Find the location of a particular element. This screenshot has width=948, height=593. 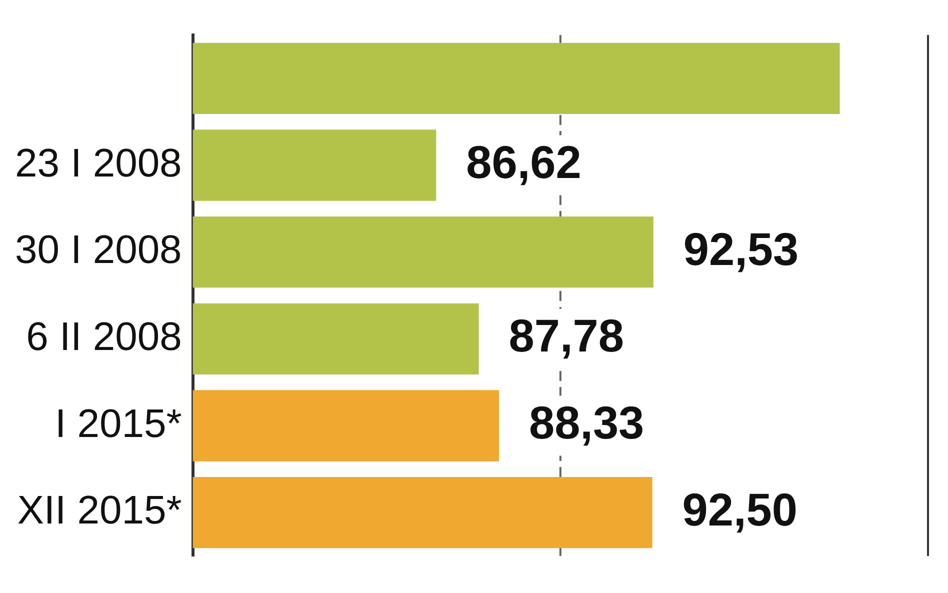

data-label: 86,62 is located at coordinates (524, 162).